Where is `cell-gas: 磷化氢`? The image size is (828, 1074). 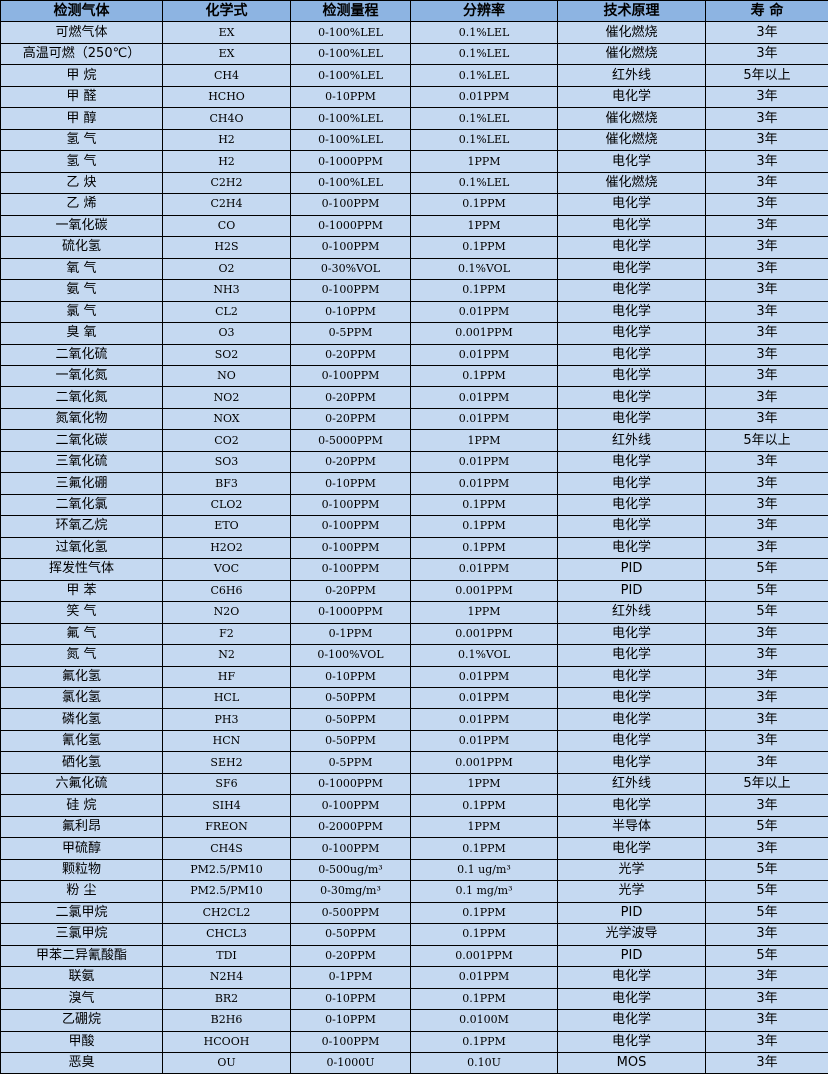 cell-gas: 磷化氢 is located at coordinates (81, 719).